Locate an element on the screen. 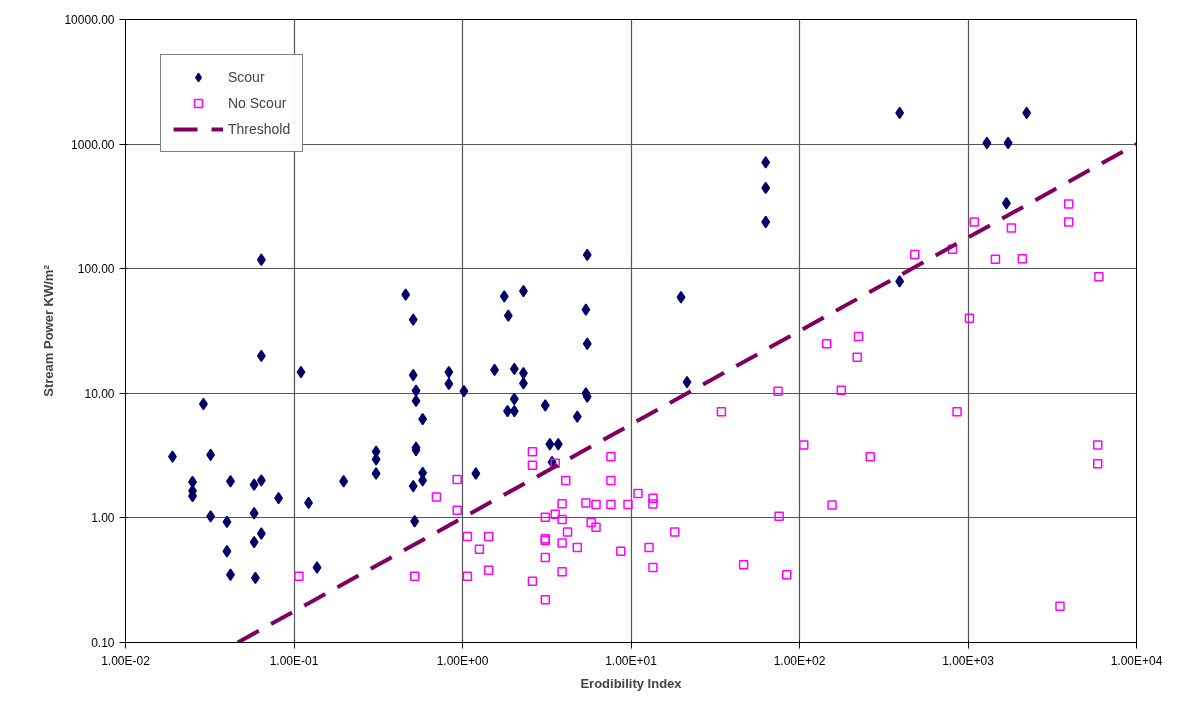 This screenshot has width=1196, height=702. x-tick-label: 1.00E+01 is located at coordinates (631, 660).